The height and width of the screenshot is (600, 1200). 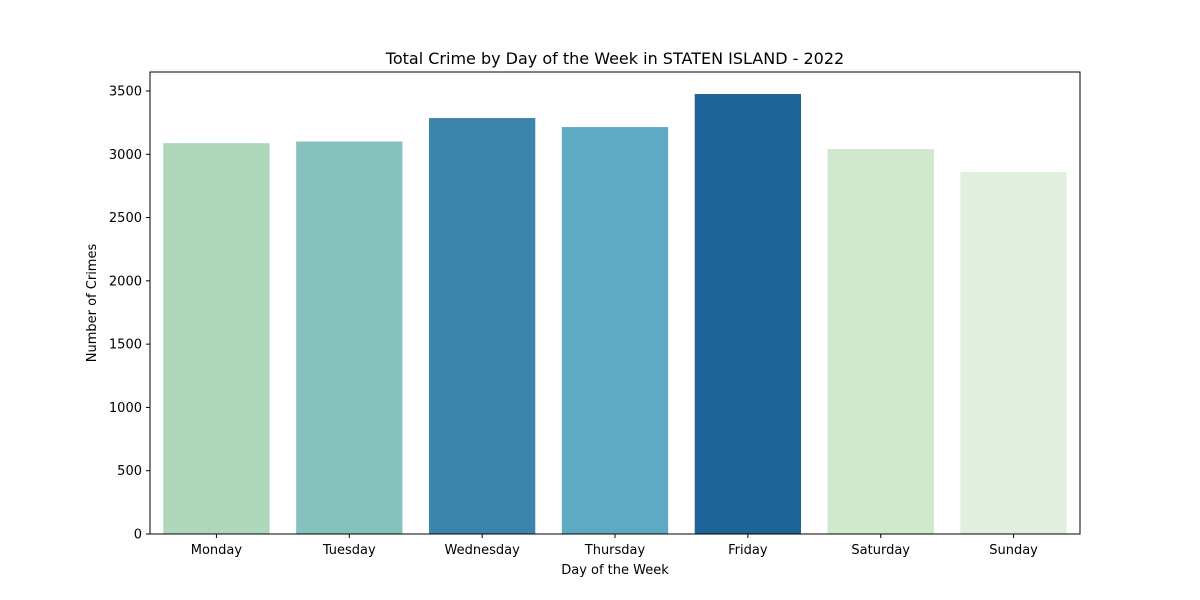 What do you see at coordinates (483, 550) in the screenshot?
I see `x-tick-label-wednesday: Wednesday` at bounding box center [483, 550].